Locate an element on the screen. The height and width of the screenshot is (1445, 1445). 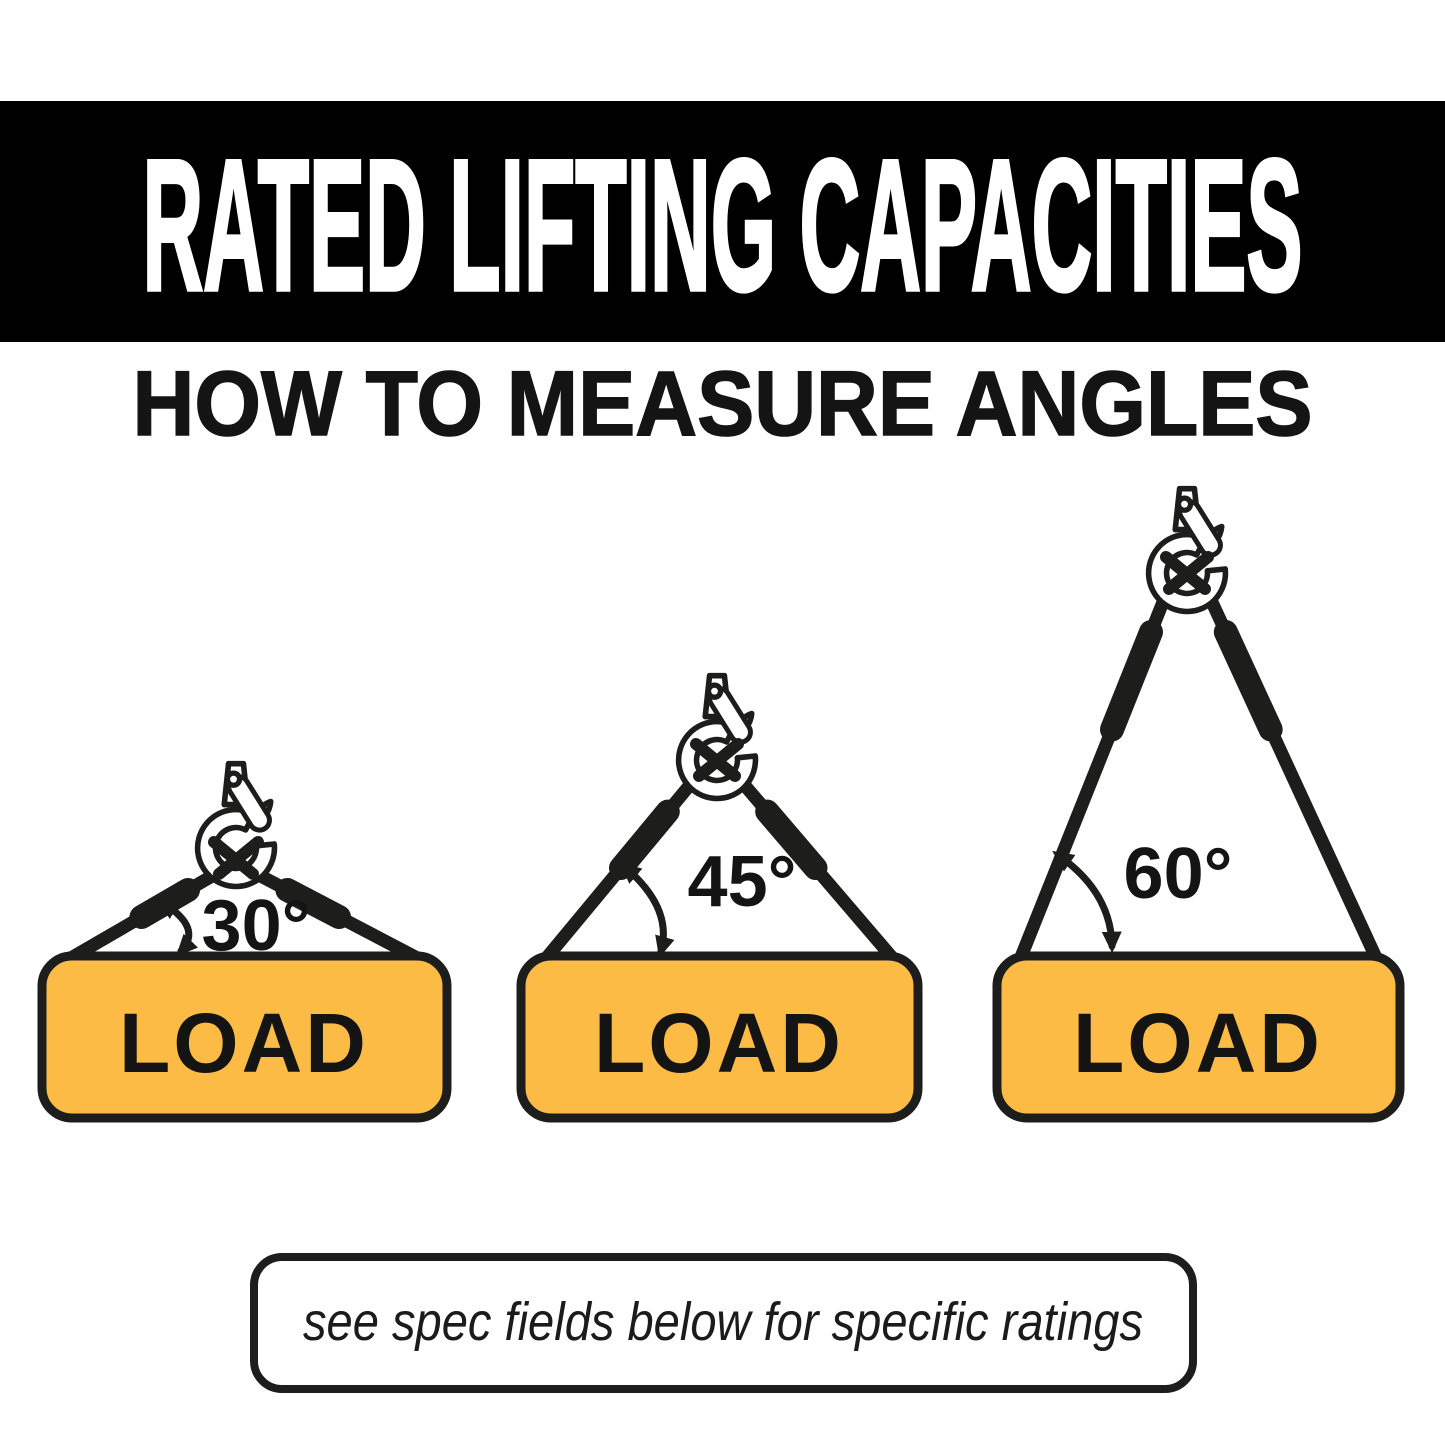
subtitle-canvas: HOW TO MEASURE ANGLES is located at coordinates (723, 404).